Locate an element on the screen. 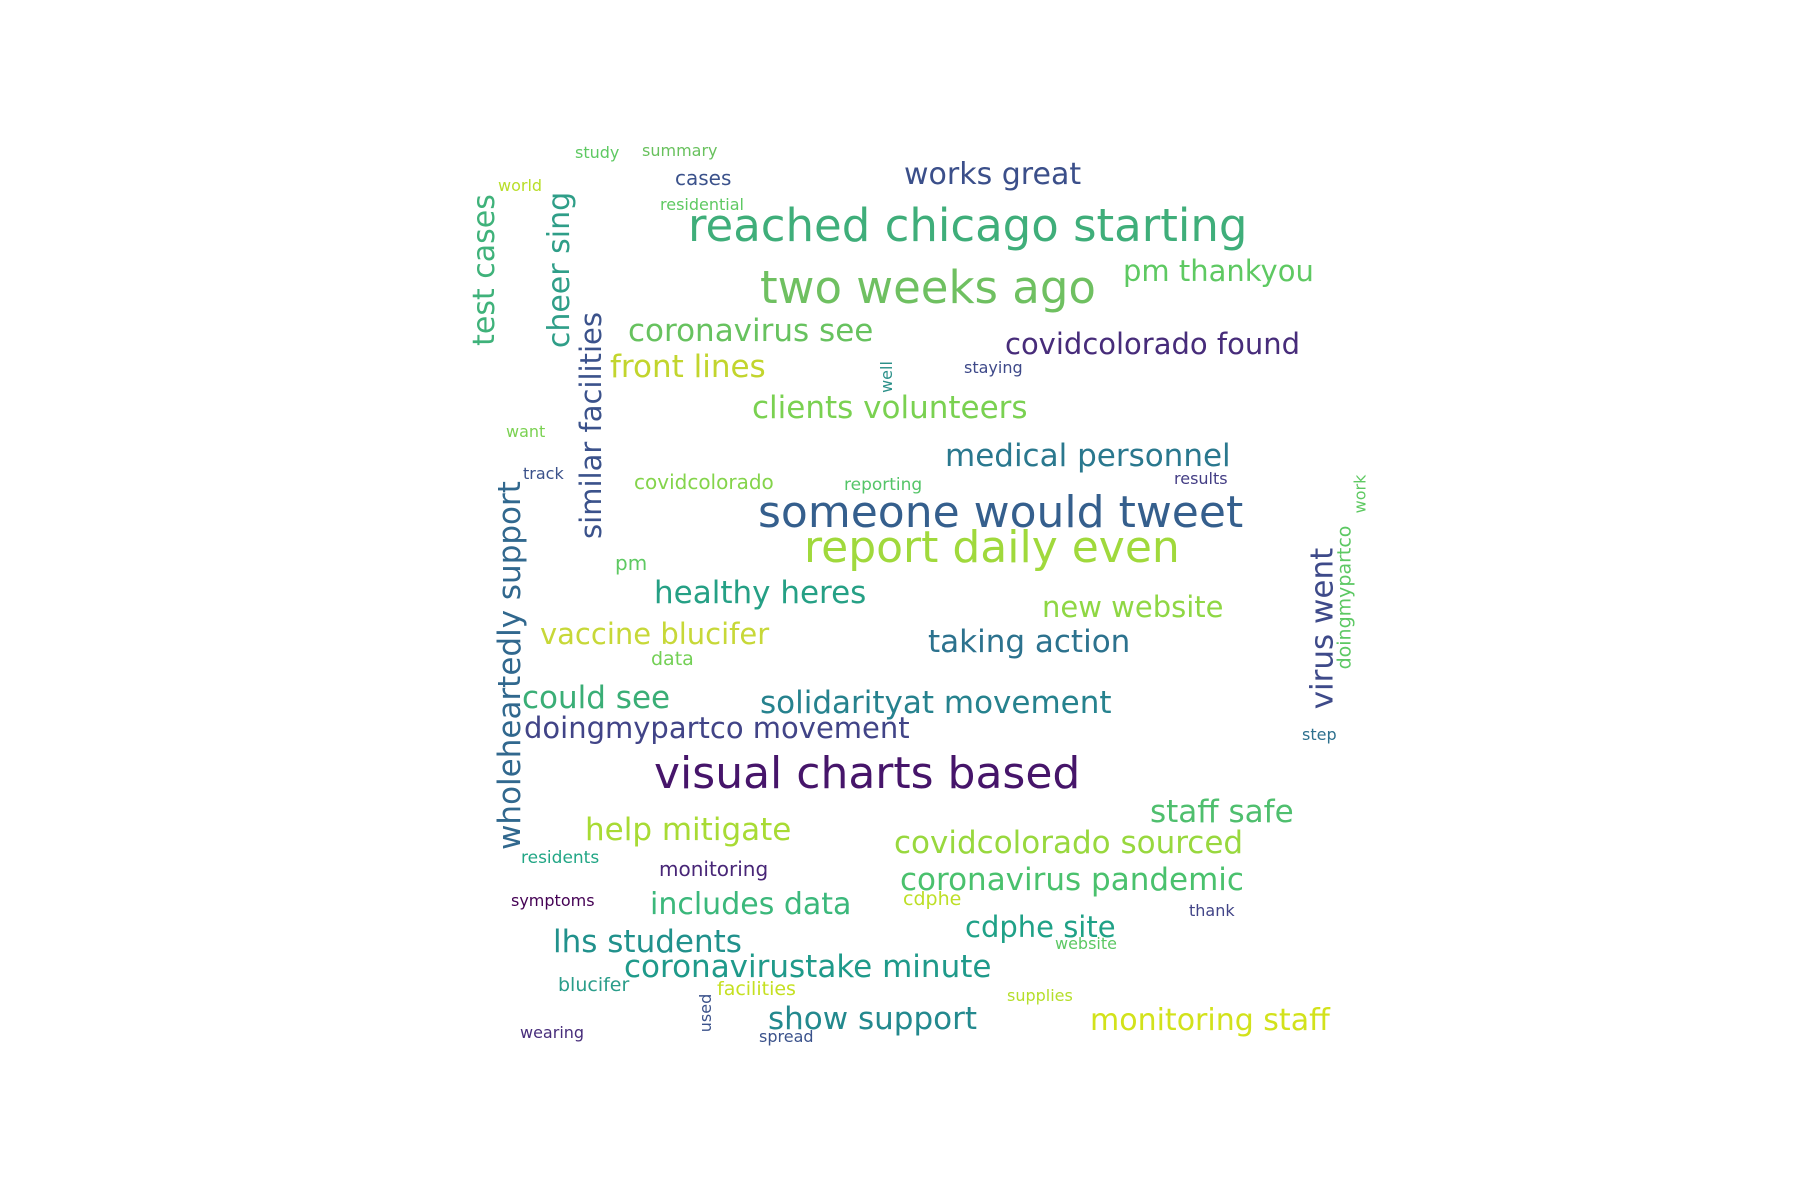  word-includes-data: includes data is located at coordinates (751, 904).